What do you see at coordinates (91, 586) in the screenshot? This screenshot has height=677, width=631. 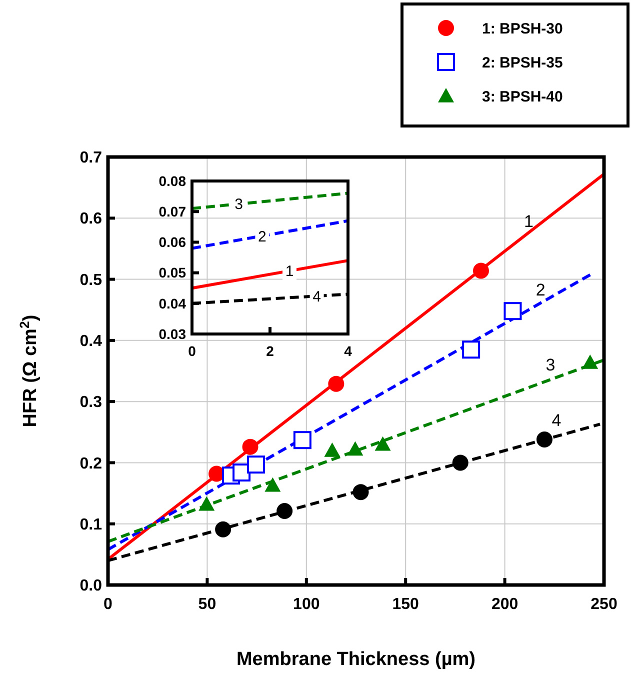 I see `y-tick-label: 0.0` at bounding box center [91, 586].